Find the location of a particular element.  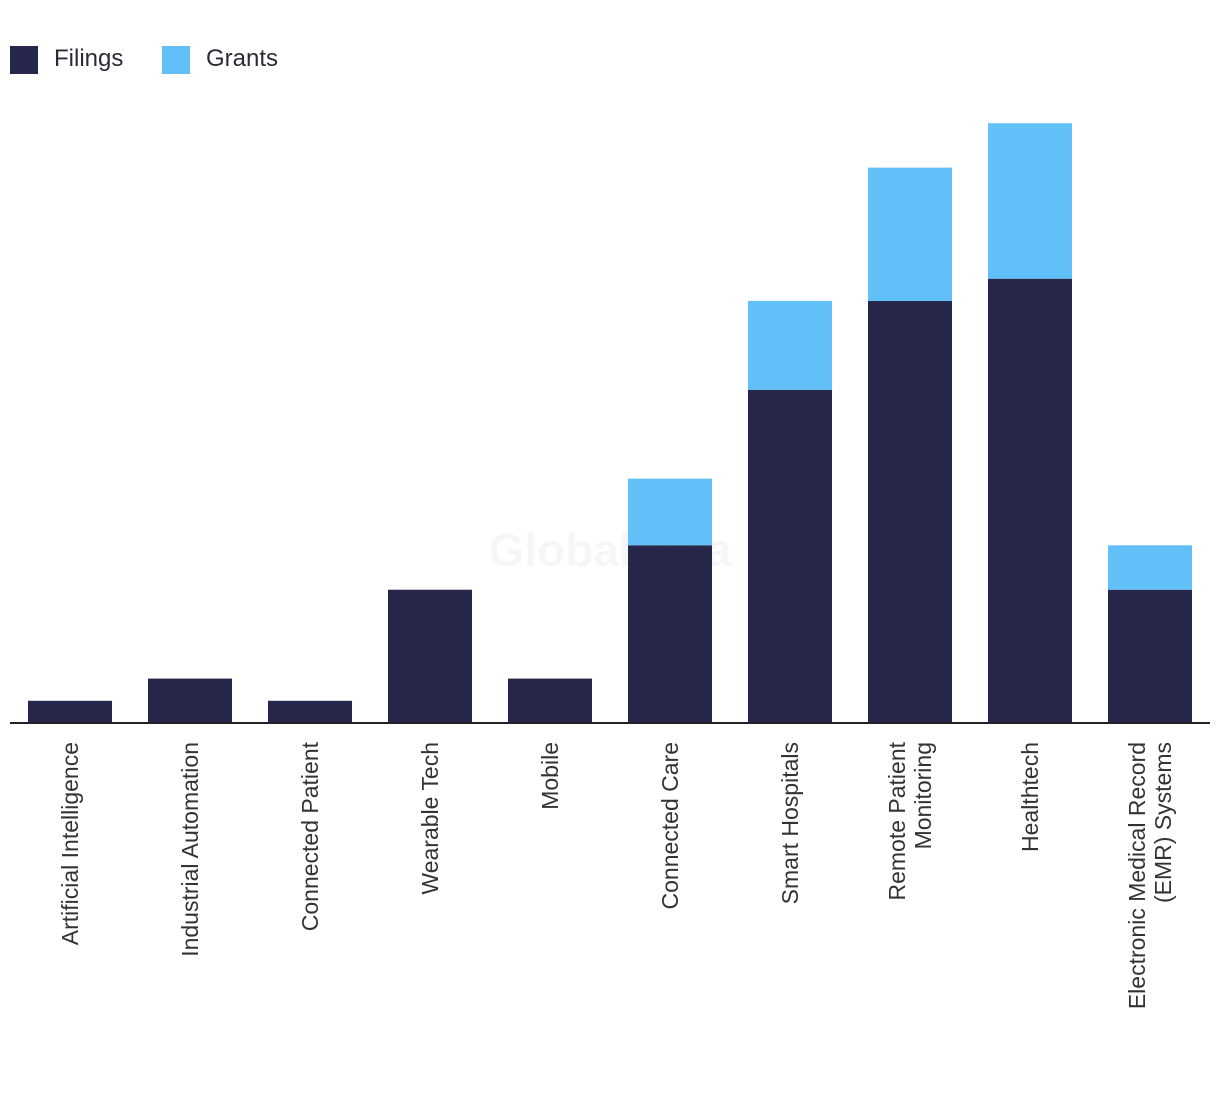

x-tick-label-line: Mobile is located at coordinates (550, 776).